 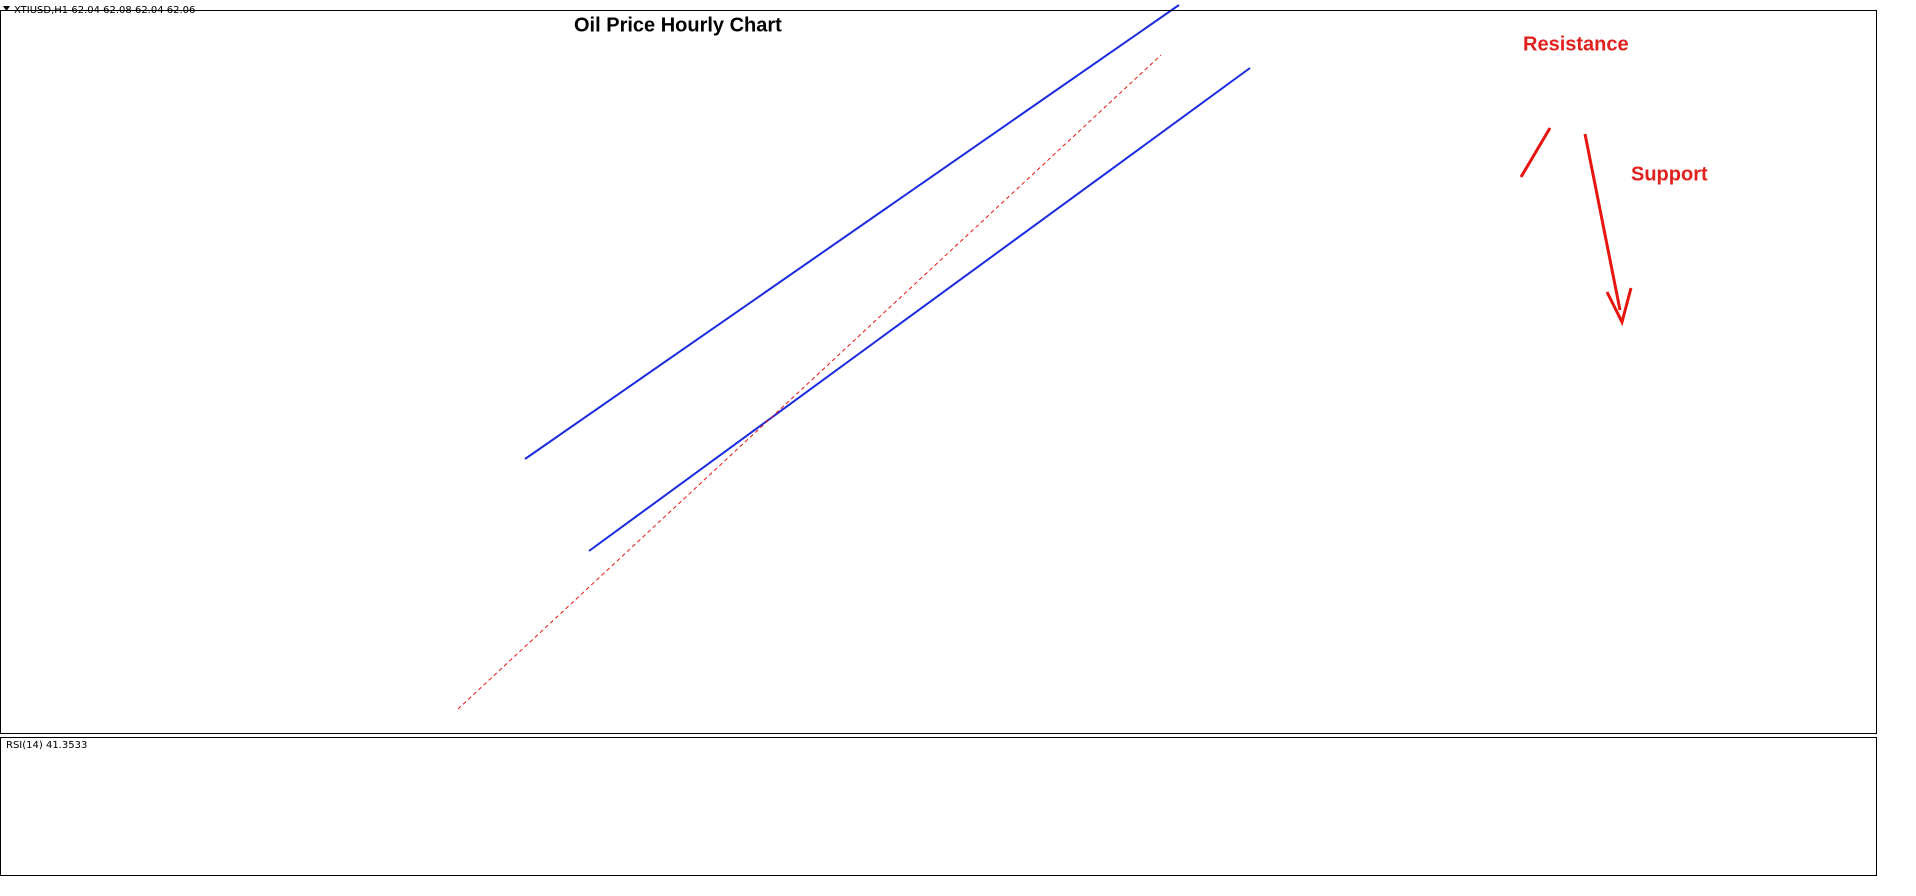 What do you see at coordinates (46, 745) in the screenshot?
I see `rsi-title: RSI(14) 41.3533` at bounding box center [46, 745].